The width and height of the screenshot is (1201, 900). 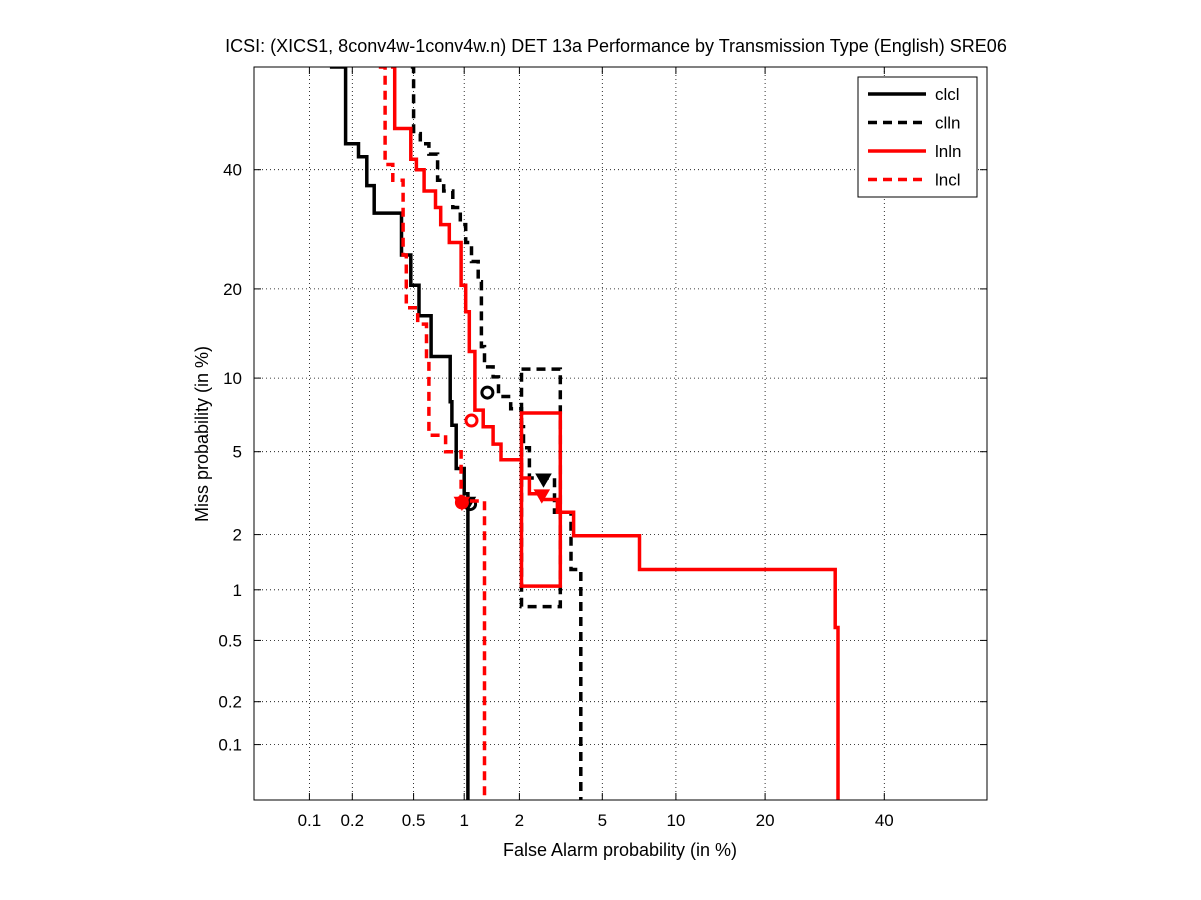 What do you see at coordinates (232, 378) in the screenshot?
I see `y-tick-label: 10` at bounding box center [232, 378].